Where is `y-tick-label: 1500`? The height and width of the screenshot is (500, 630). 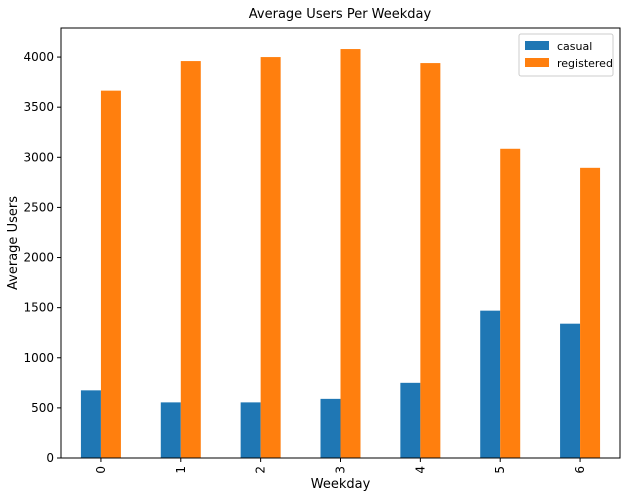 y-tick-label: 1500 is located at coordinates (38, 308).